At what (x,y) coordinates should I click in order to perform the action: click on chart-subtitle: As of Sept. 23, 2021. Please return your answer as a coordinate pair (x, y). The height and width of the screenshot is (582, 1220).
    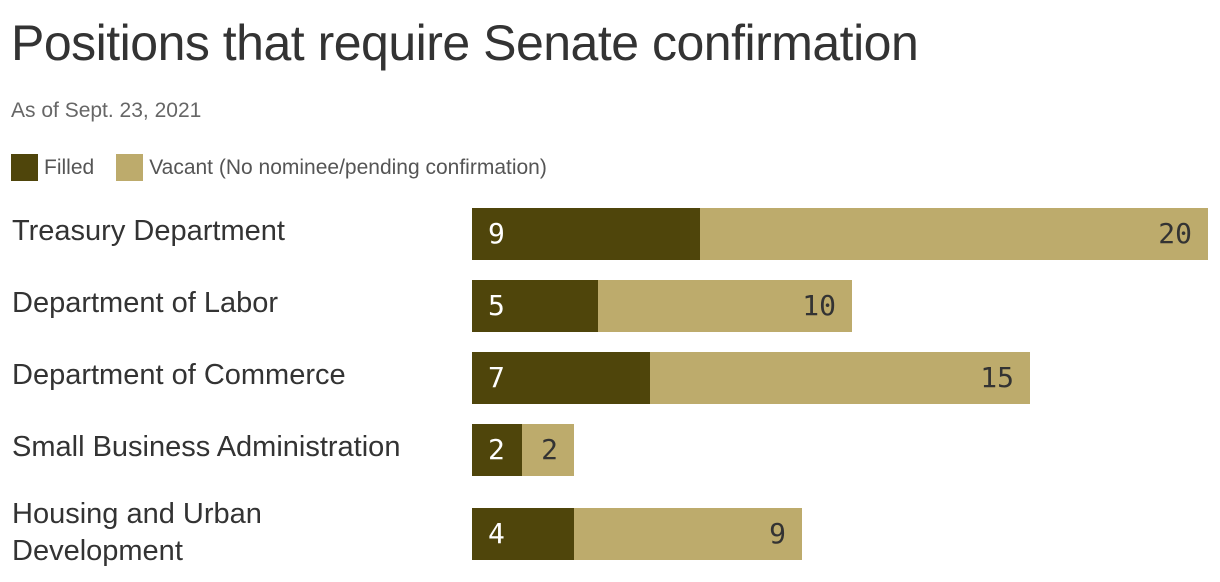
    Looking at the image, I should click on (106, 110).